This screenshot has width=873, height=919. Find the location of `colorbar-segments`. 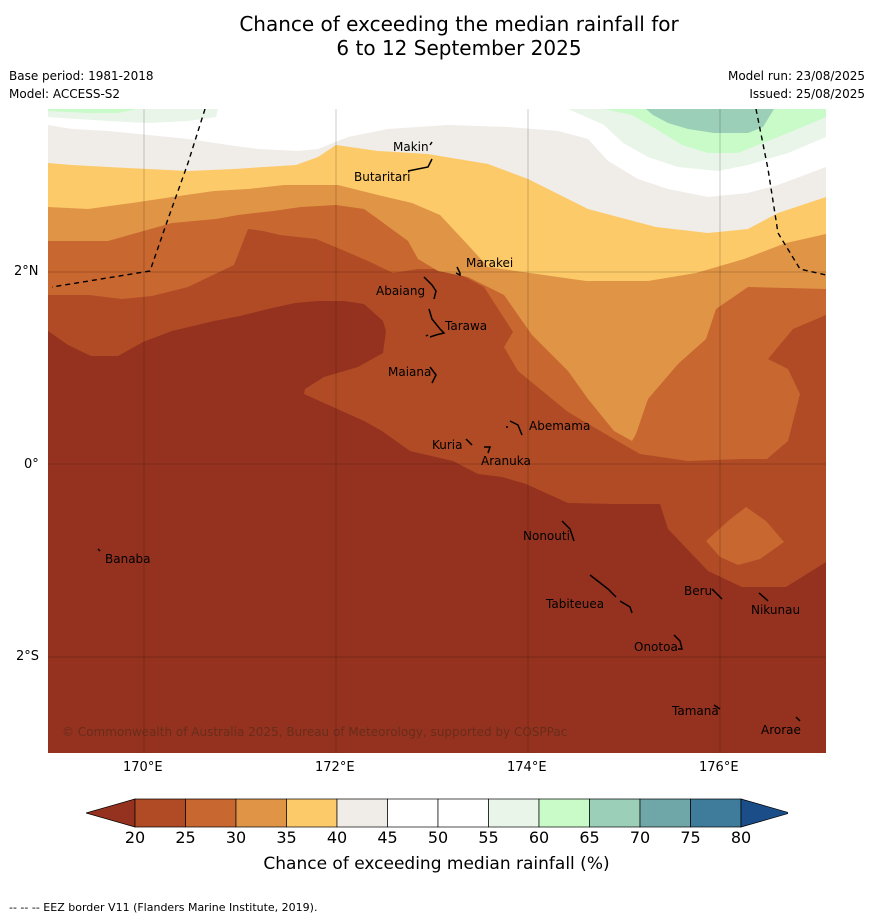

colorbar-segments is located at coordinates (437, 813).